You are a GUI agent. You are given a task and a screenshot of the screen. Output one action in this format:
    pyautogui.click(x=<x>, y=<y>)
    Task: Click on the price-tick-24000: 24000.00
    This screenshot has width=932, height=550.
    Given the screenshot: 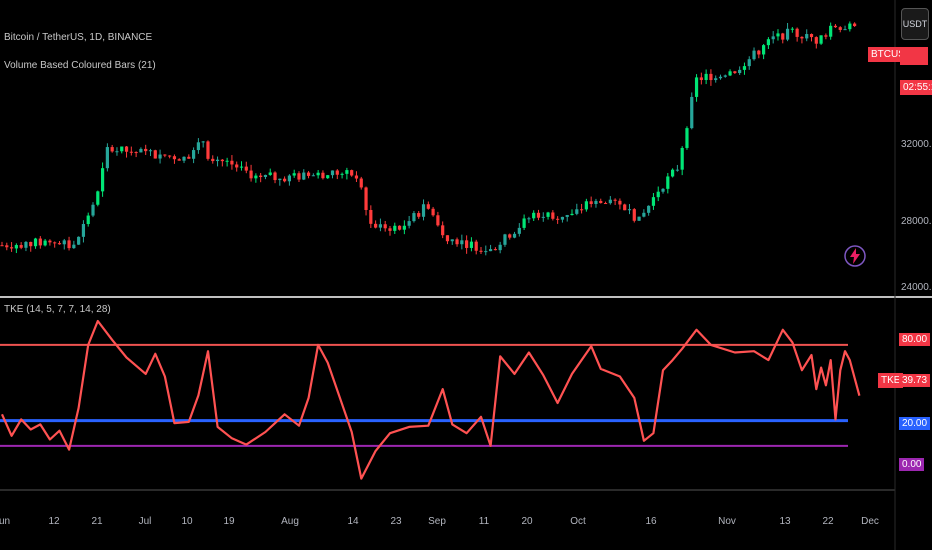 What is the action you would take?
    pyautogui.click(x=916, y=287)
    